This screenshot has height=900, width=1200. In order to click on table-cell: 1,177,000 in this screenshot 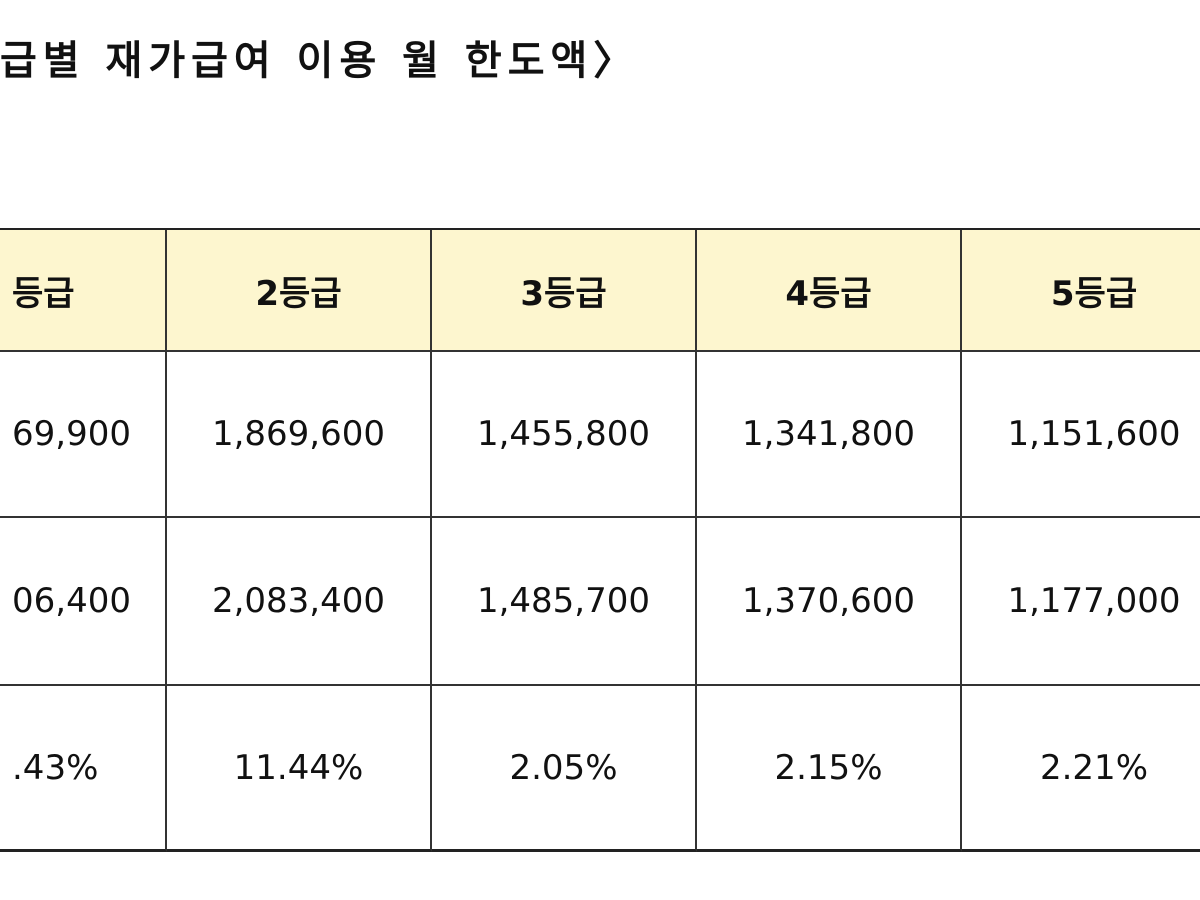, I will do `click(1081, 602)`.